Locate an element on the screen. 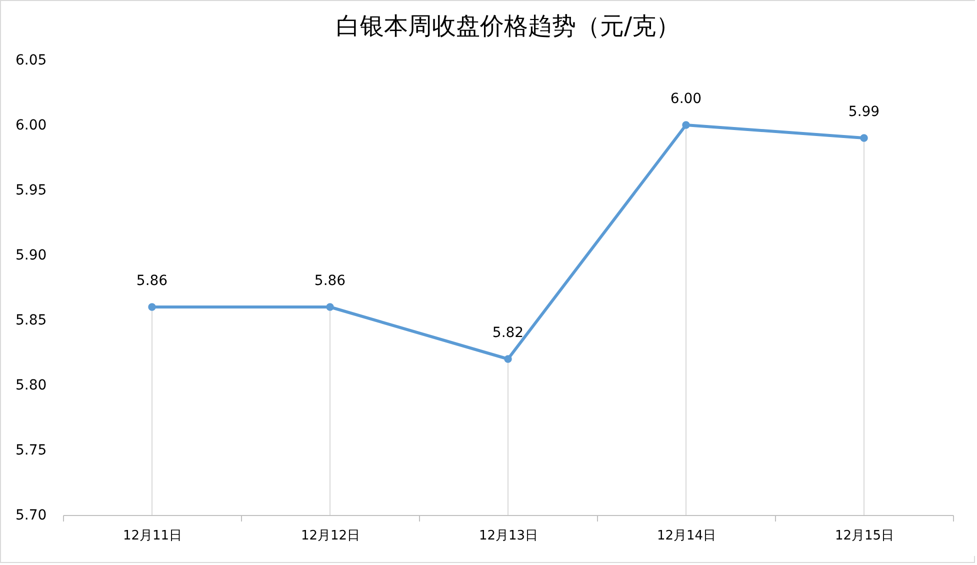  x-tick-label: 12月12日 is located at coordinates (330, 536).